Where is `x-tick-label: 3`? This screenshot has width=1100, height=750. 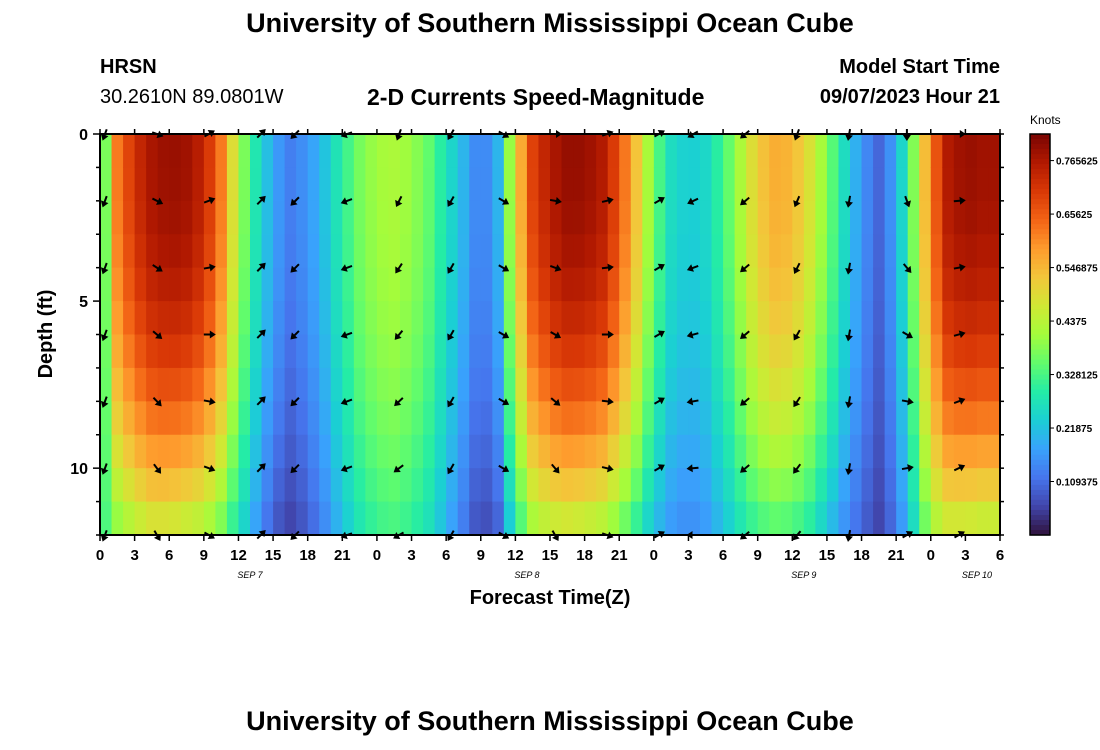
x-tick-label: 3 is located at coordinates (965, 555).